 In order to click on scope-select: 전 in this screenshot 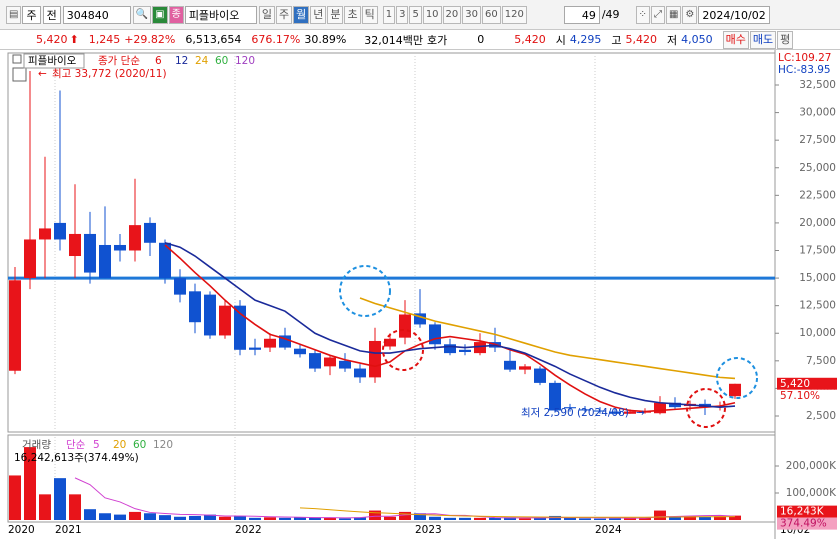, I will do `click(51, 14)`.